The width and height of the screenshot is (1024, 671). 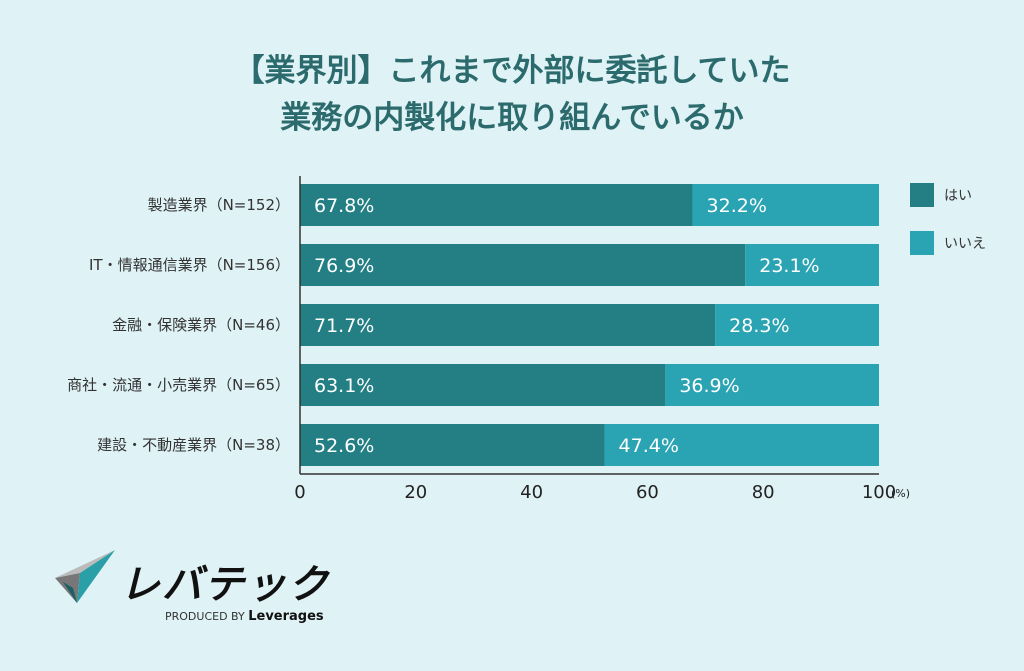 I want to click on data-label: 47.4%, so click(x=649, y=446).